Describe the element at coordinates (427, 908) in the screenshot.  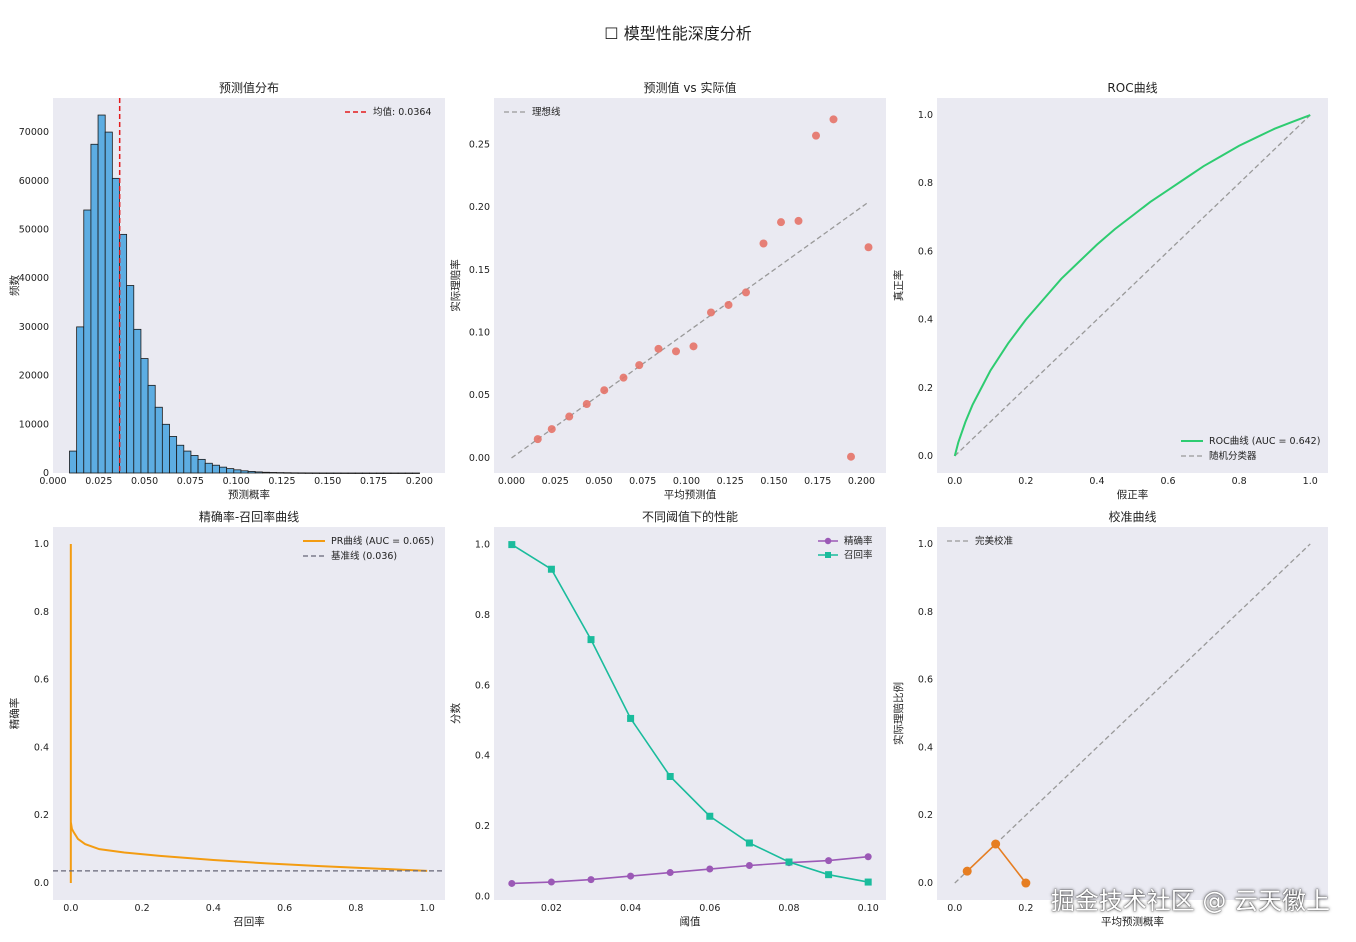
I see `x-tick-label: 1.0` at that location.